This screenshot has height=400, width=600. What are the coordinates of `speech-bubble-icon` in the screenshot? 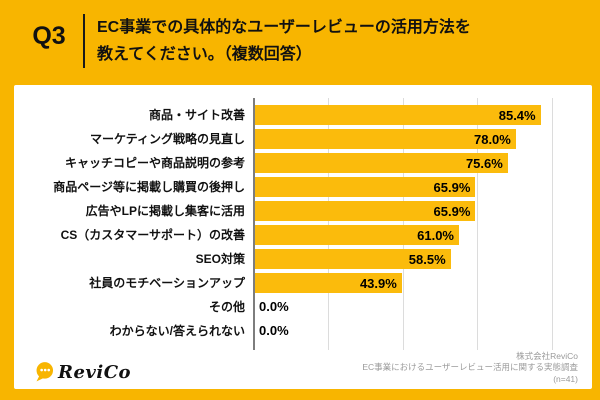 It's located at (44, 372).